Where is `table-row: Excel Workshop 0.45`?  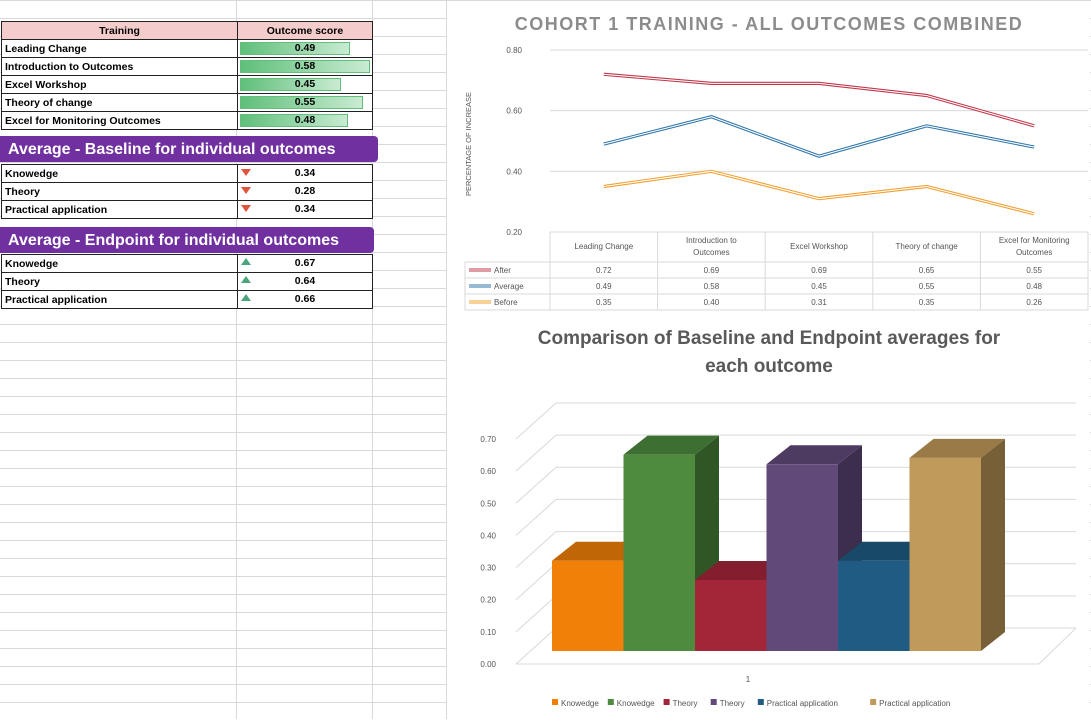
table-row: Excel Workshop 0.45 is located at coordinates (187, 84).